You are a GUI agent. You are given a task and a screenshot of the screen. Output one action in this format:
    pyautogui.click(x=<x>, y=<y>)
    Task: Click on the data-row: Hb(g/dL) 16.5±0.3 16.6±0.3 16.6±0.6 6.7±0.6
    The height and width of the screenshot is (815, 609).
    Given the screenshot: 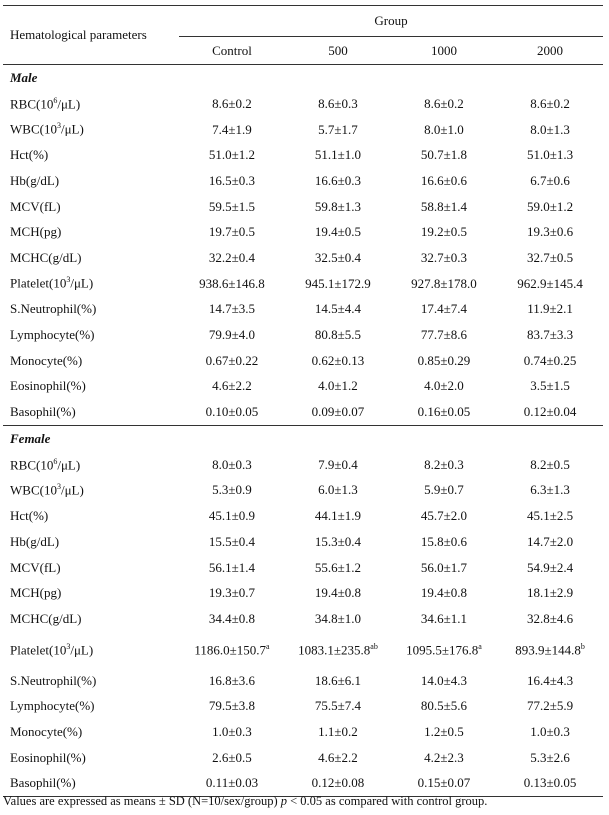 What is the action you would take?
    pyautogui.click(x=303, y=181)
    